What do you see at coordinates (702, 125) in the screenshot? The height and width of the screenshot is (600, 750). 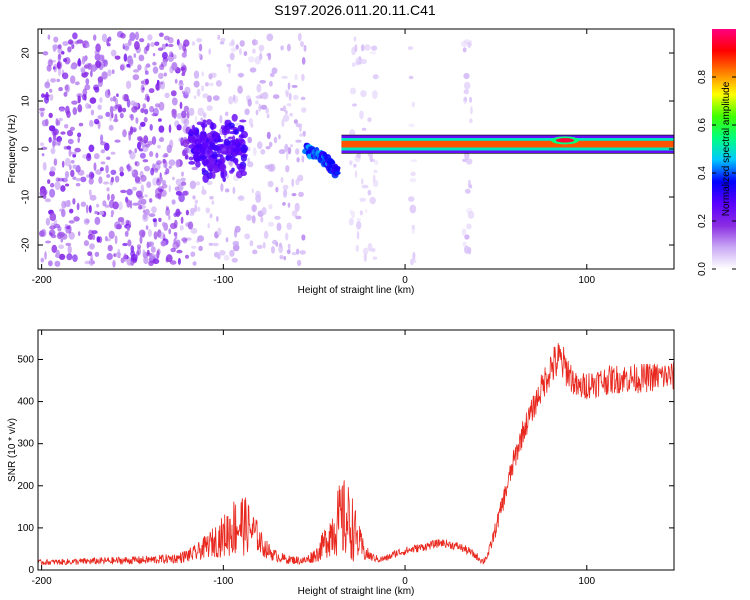 I see `colorbar-tick-label: 0.6` at bounding box center [702, 125].